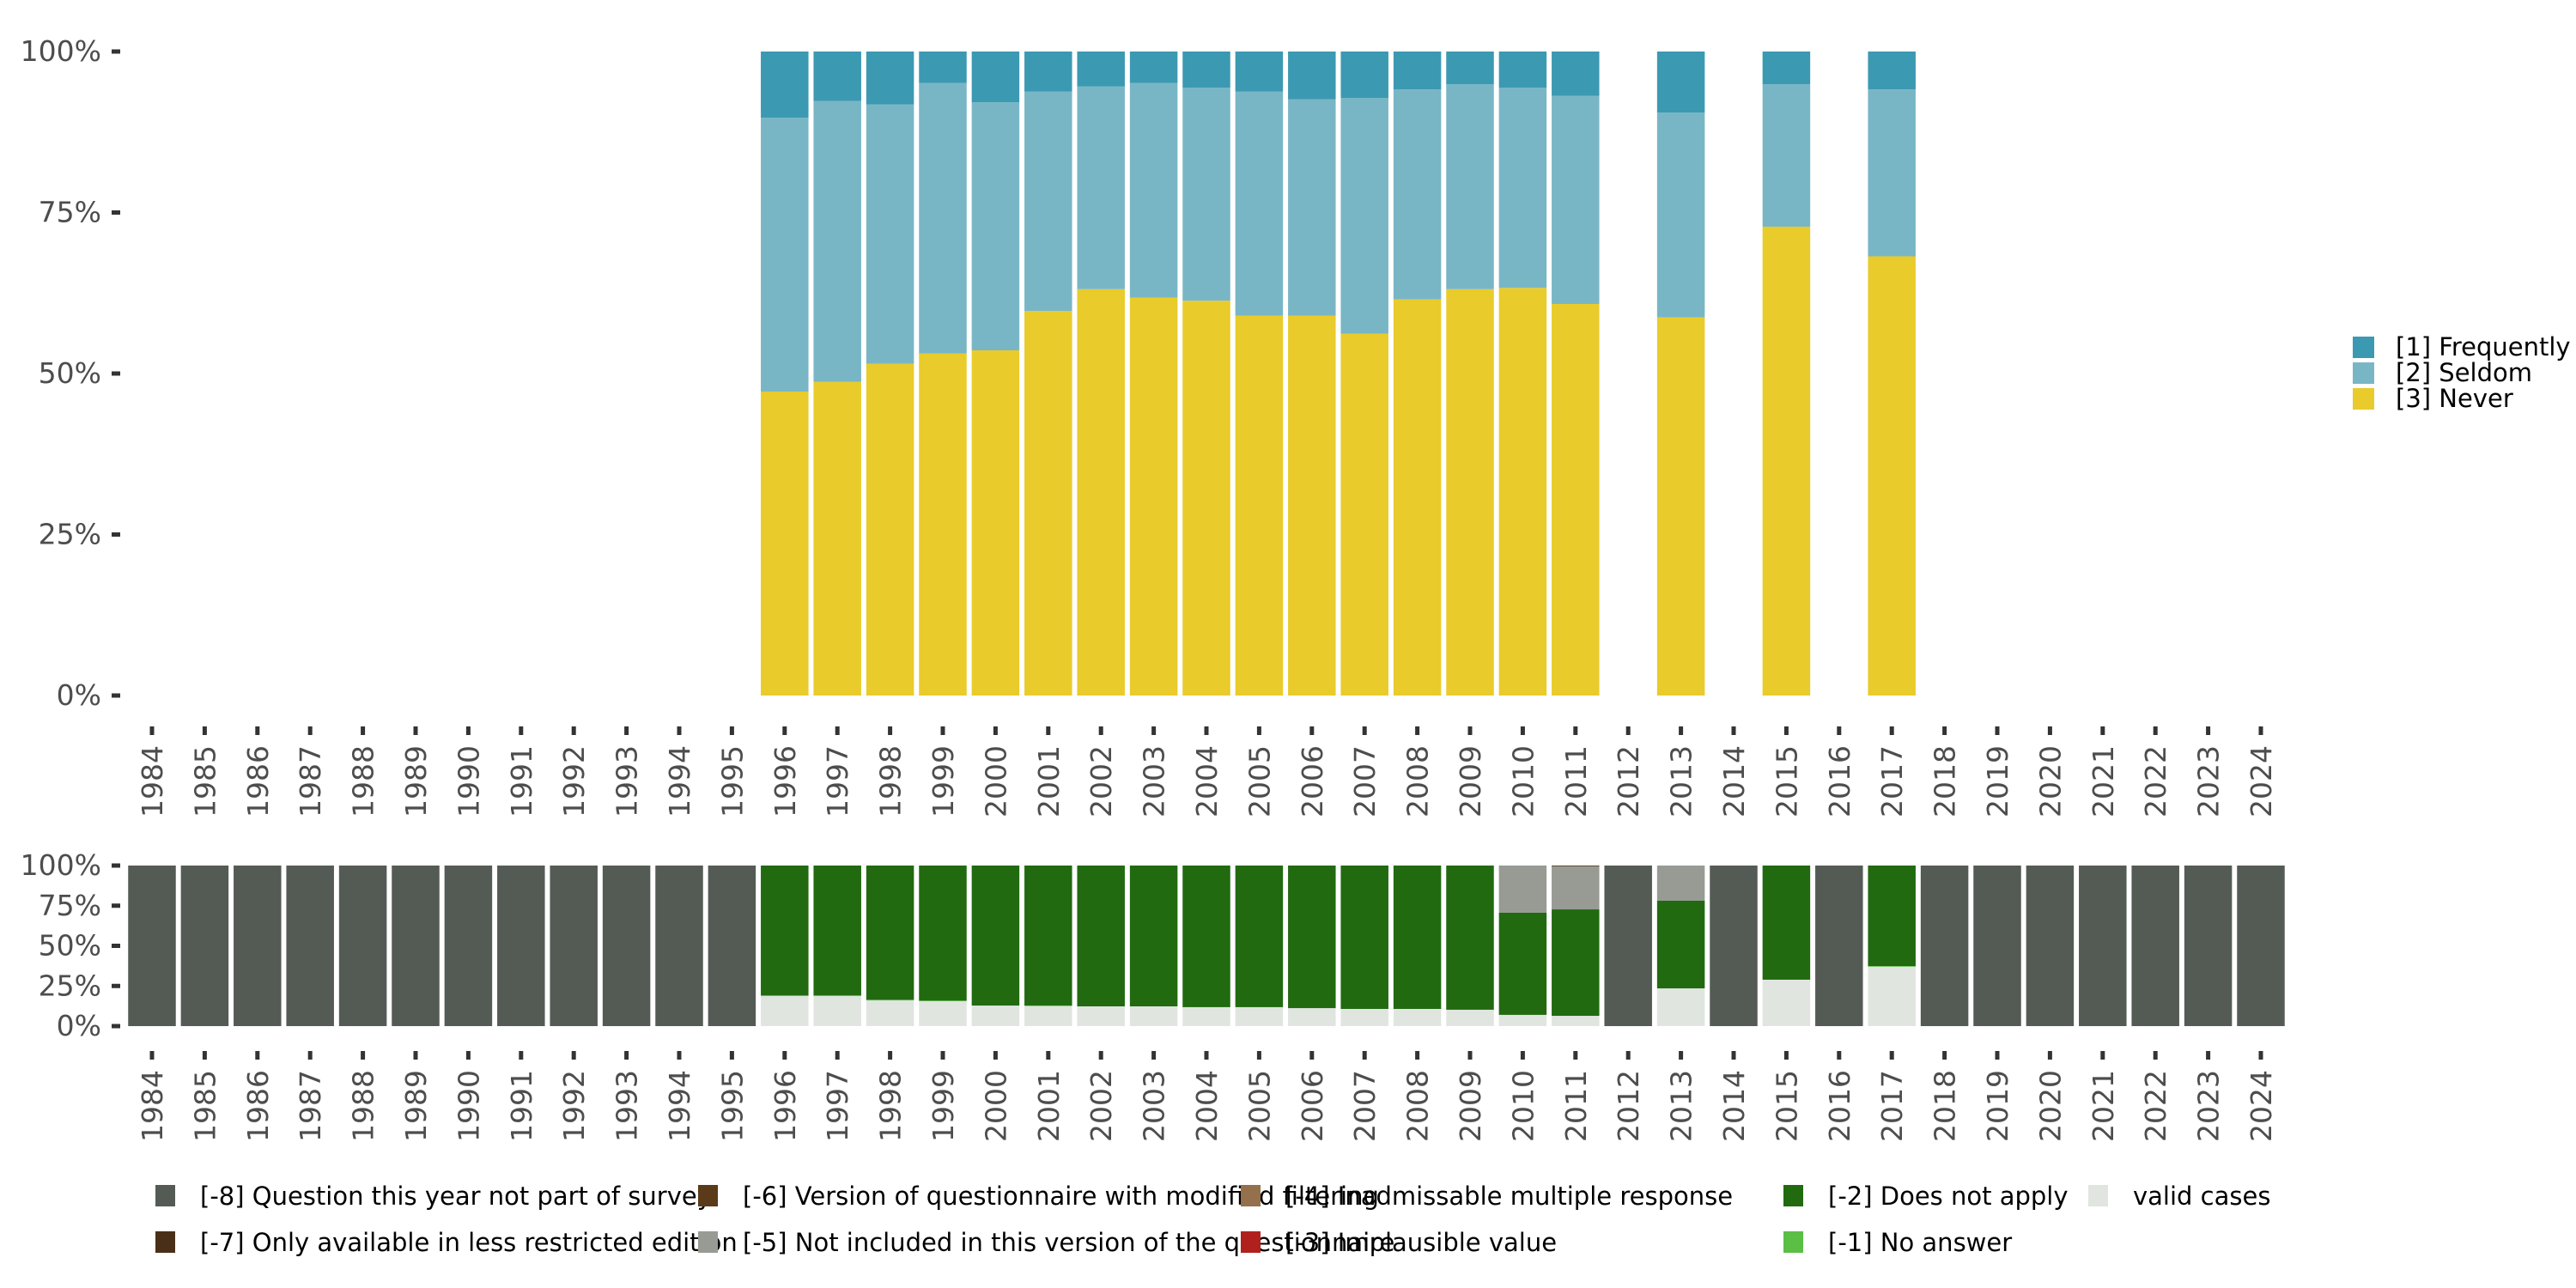 This screenshot has width=2576, height=1288. Describe the element at coordinates (1312, 1056) in the screenshot. I see `x-tick-2006` at that location.